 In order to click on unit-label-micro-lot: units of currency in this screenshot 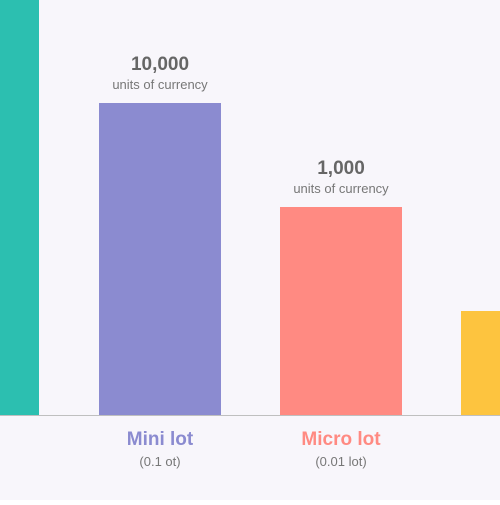, I will do `click(341, 188)`.